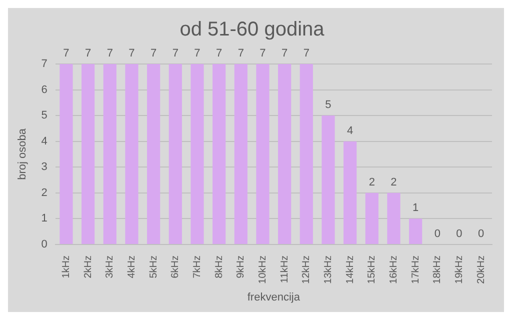 The height and width of the screenshot is (320, 512). What do you see at coordinates (197, 266) in the screenshot?
I see `x-tick-label: 7kHz` at bounding box center [197, 266].